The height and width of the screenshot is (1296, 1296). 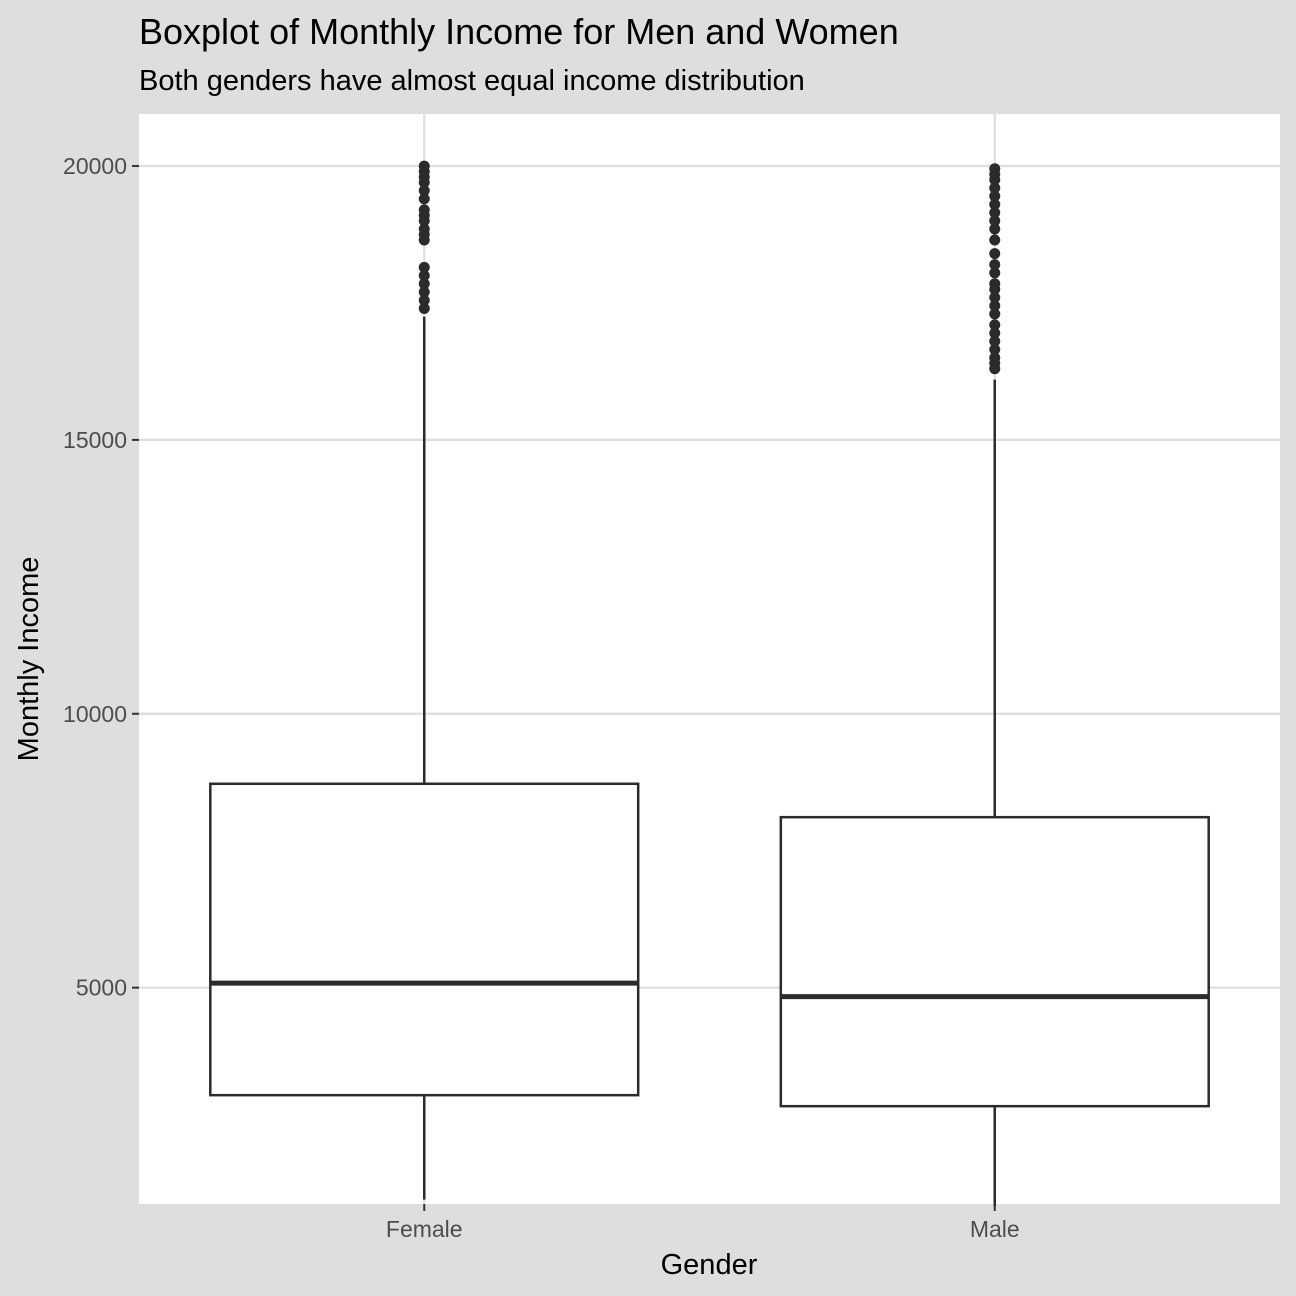 I want to click on y-axis: 5000 10000 15000 20000, so click(x=101, y=577).